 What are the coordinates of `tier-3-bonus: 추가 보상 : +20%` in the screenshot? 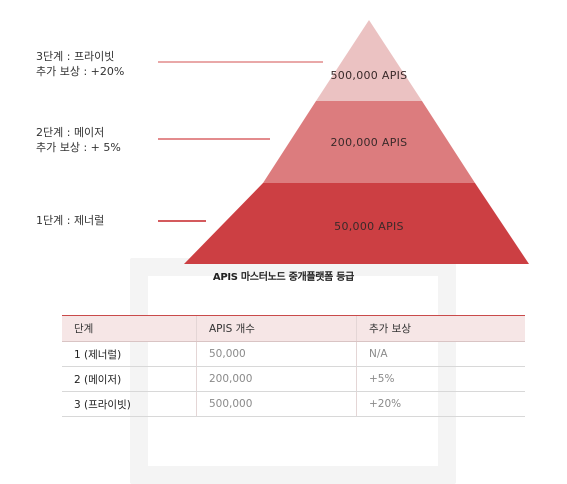 It's located at (80, 71).